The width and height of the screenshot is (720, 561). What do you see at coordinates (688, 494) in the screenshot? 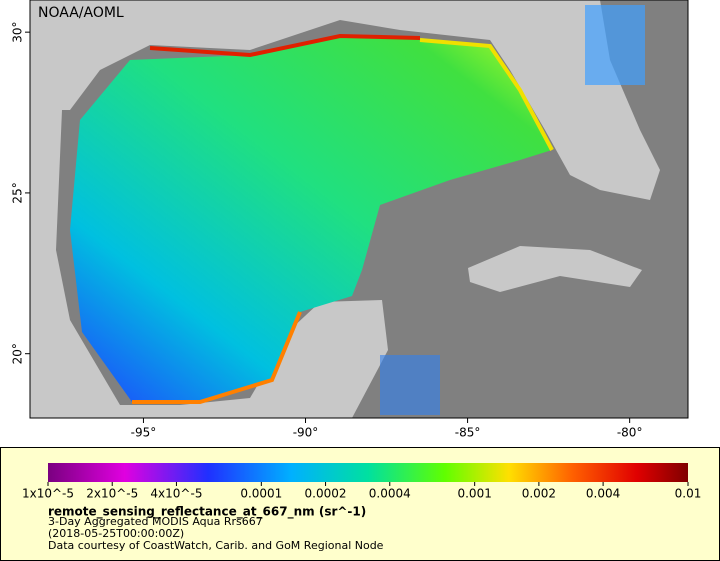
I see `colorbar-tick-label: 0.01` at bounding box center [688, 494].